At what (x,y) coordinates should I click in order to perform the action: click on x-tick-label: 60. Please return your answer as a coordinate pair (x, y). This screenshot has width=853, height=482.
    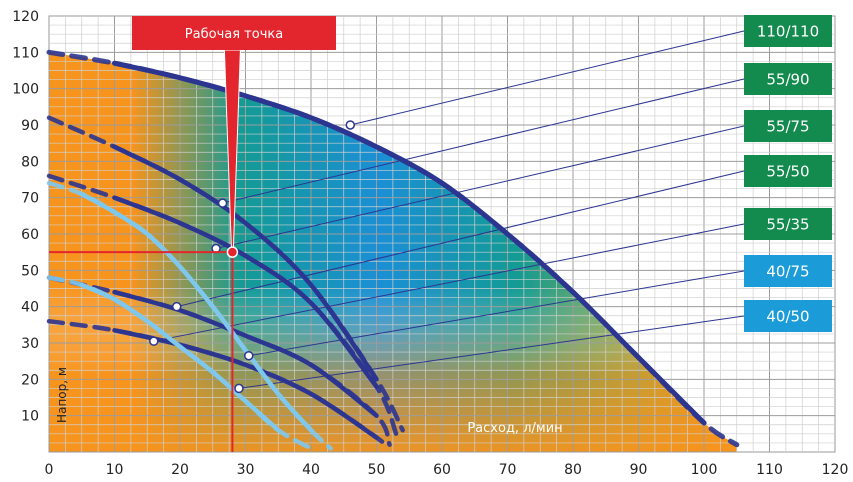
    Looking at the image, I should click on (442, 470).